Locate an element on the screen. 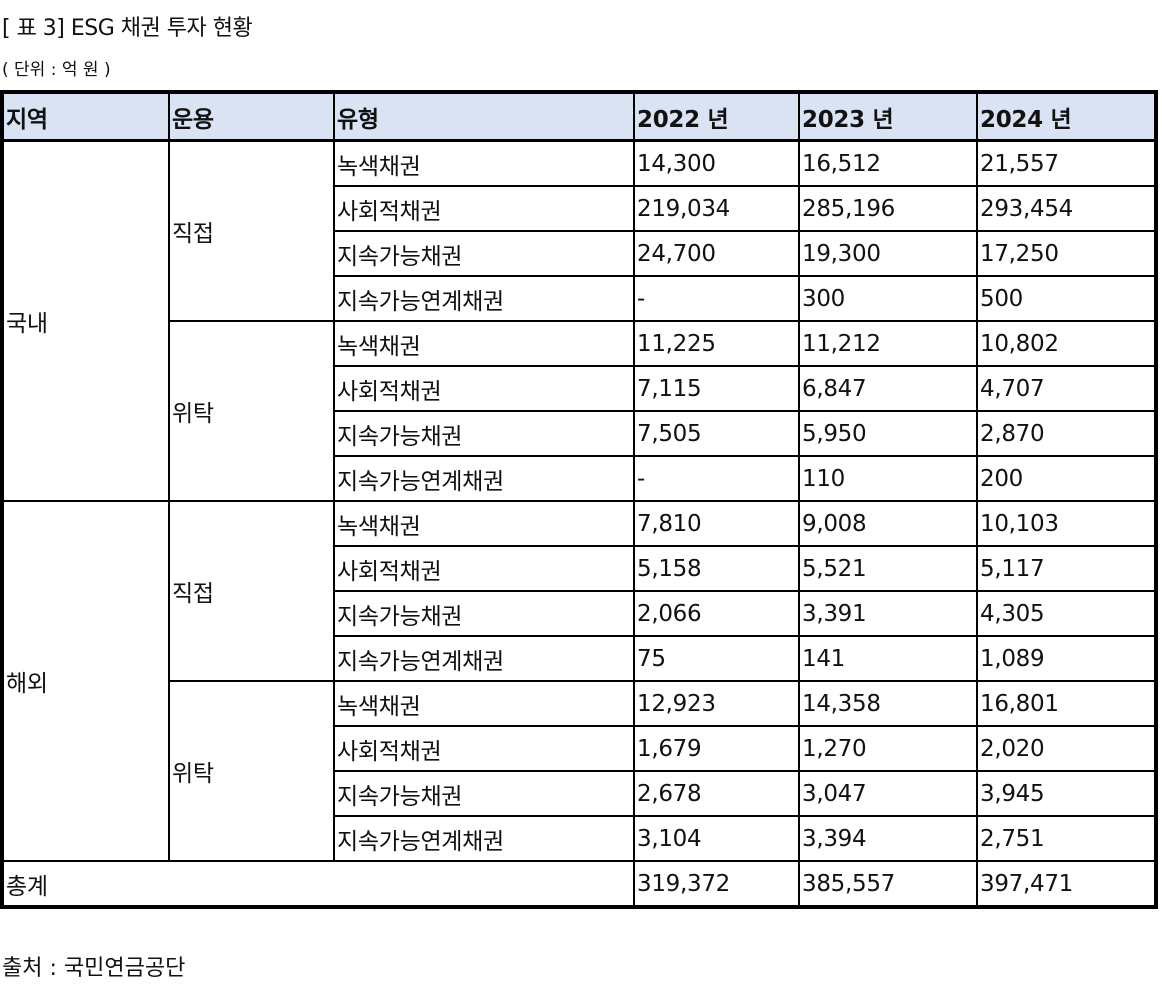  table-row: 사회적채권 7,115 6,847 4,707 is located at coordinates (579, 388).